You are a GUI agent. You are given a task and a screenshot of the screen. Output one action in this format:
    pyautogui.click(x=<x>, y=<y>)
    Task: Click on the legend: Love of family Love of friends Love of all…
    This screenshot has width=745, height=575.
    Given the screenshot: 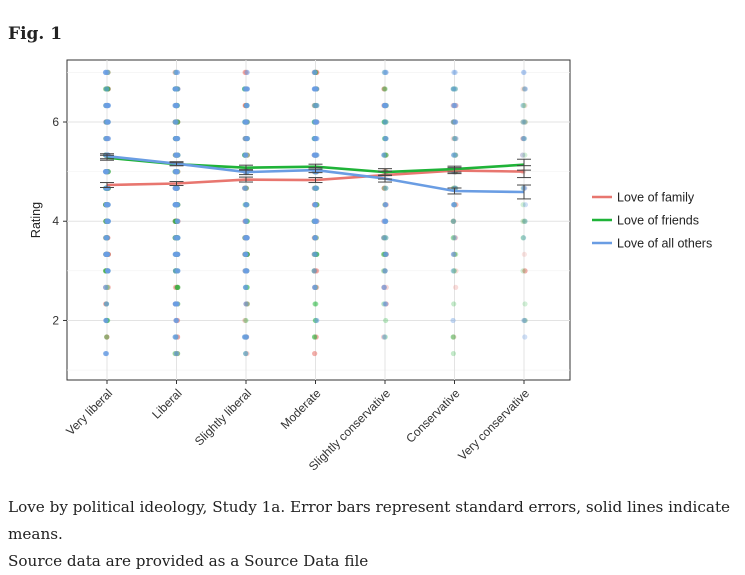 What is the action you would take?
    pyautogui.click(x=652, y=221)
    